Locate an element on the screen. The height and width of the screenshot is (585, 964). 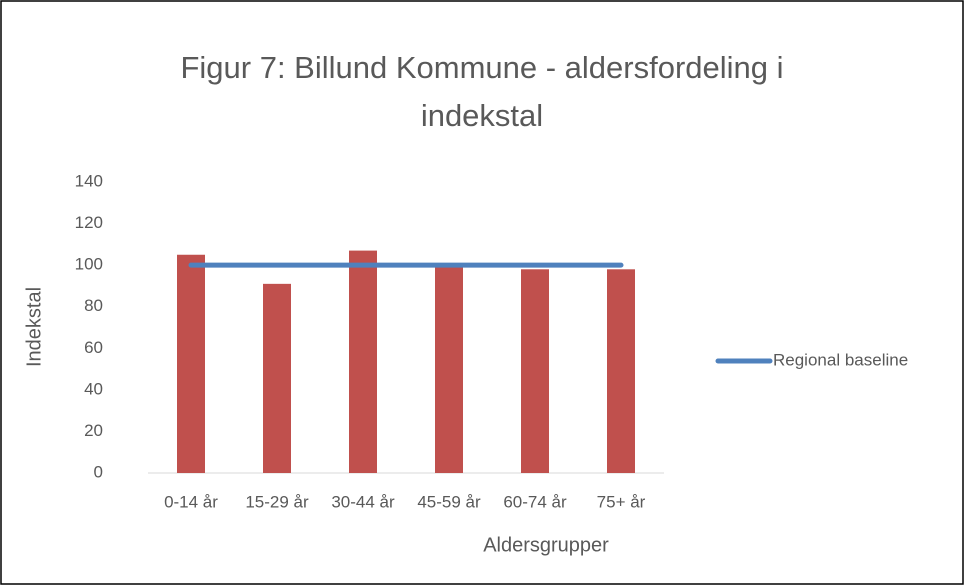
x-axis-label: Aldersgrupper is located at coordinates (546, 545).